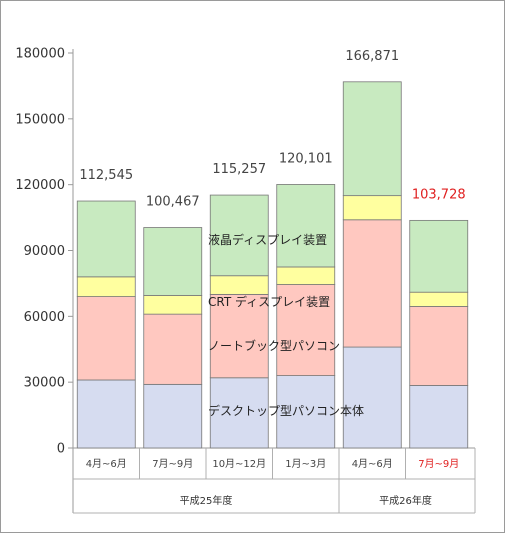 This screenshot has height=533, width=505. I want to click on bar-total-label: 103,728, so click(439, 194).